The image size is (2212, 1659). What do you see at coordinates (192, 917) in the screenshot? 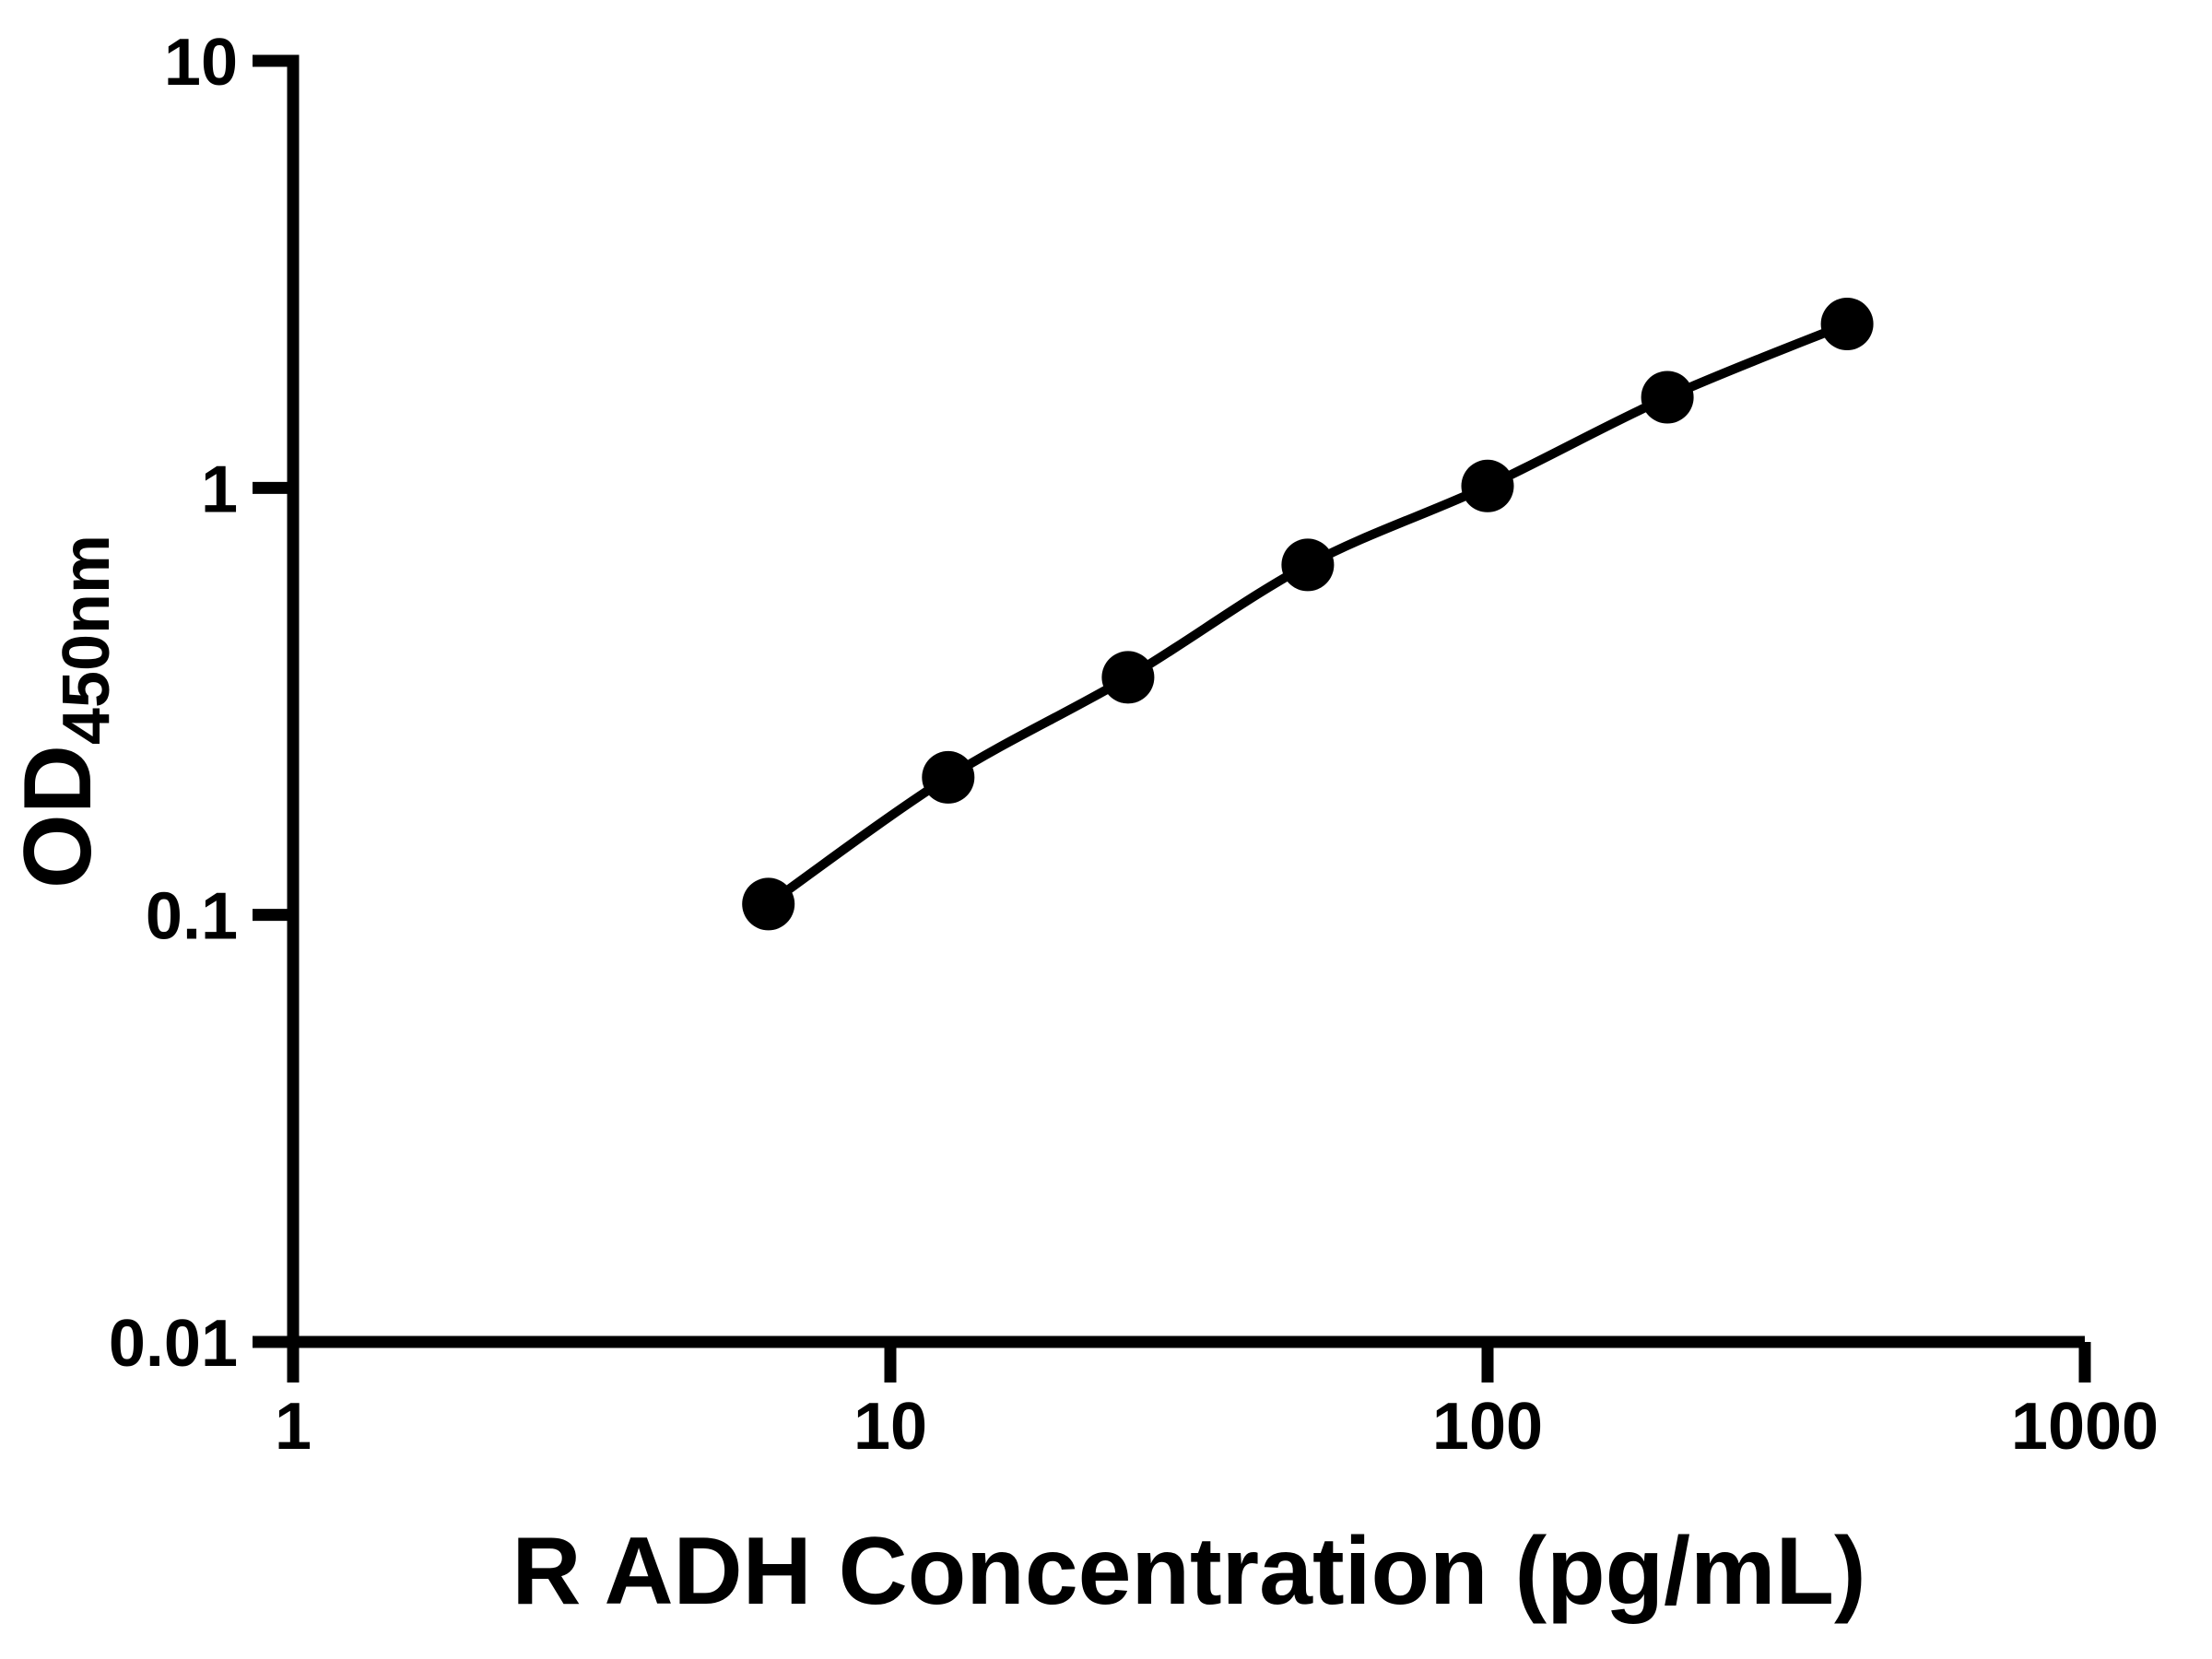
I see `y-tick-label: 0.1` at bounding box center [192, 917].